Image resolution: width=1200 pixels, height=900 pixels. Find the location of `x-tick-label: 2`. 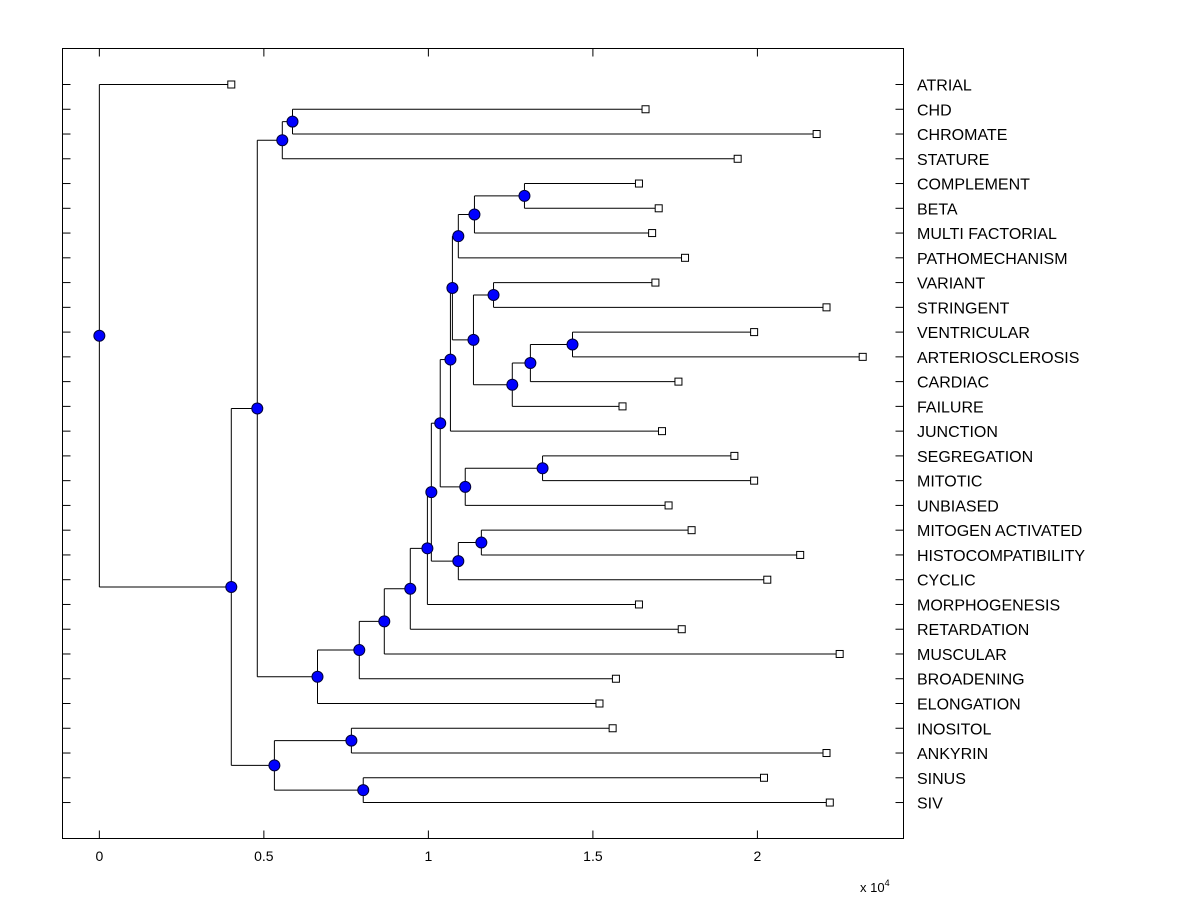

x-tick-label: 2 is located at coordinates (758, 856).